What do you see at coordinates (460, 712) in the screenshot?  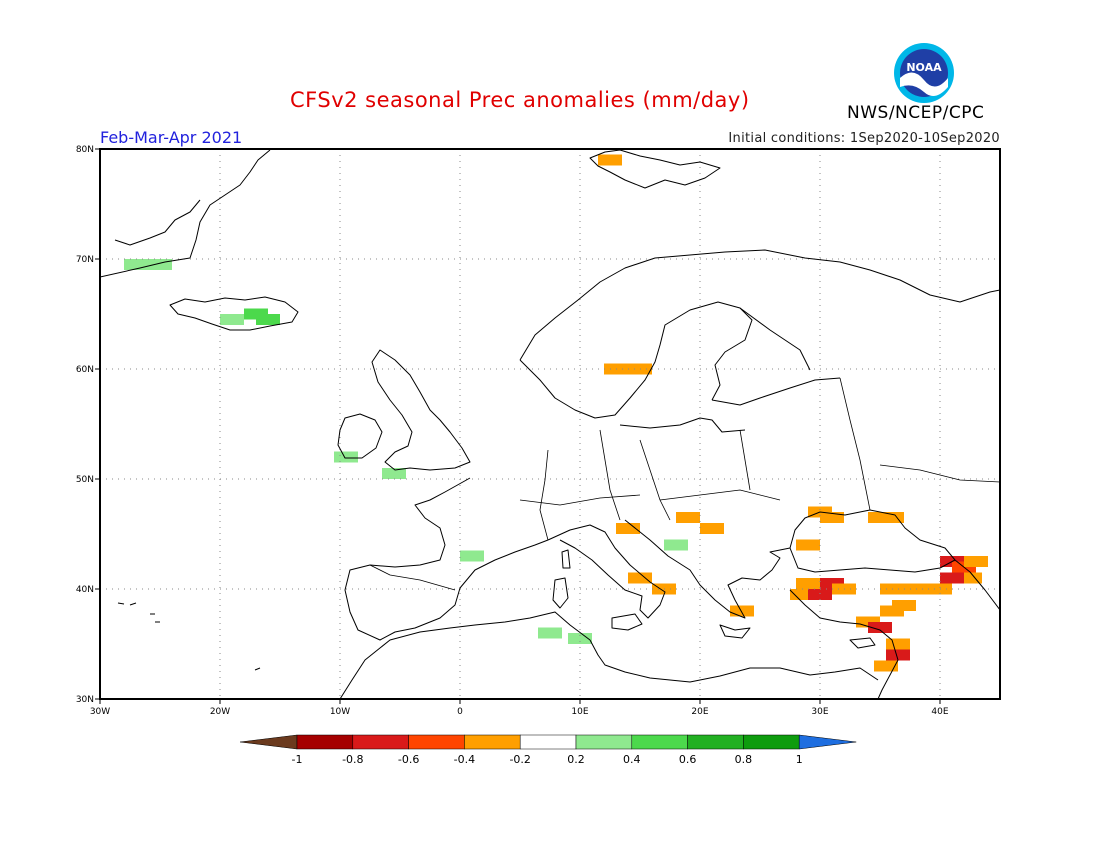 I see `lon-label-0: 0` at bounding box center [460, 712].